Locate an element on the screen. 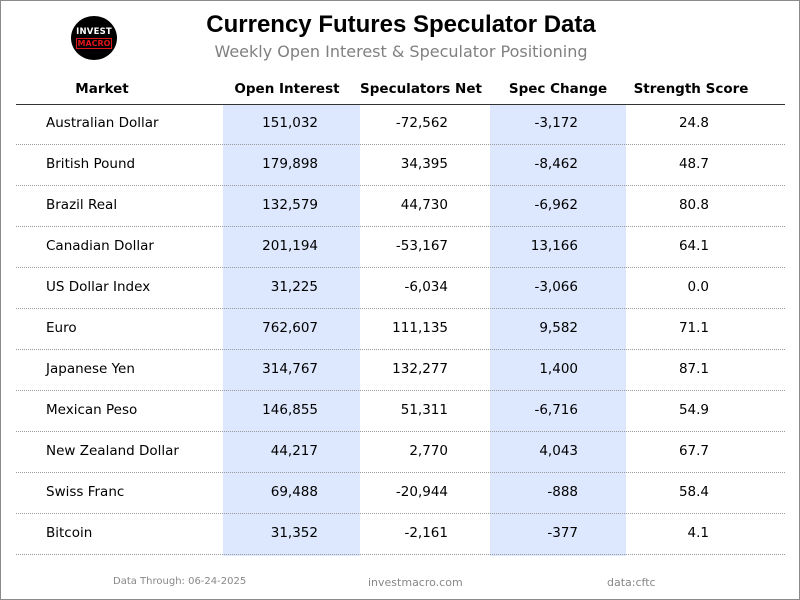 The image size is (800, 600). cell-spec-change: -3,066 is located at coordinates (556, 287).